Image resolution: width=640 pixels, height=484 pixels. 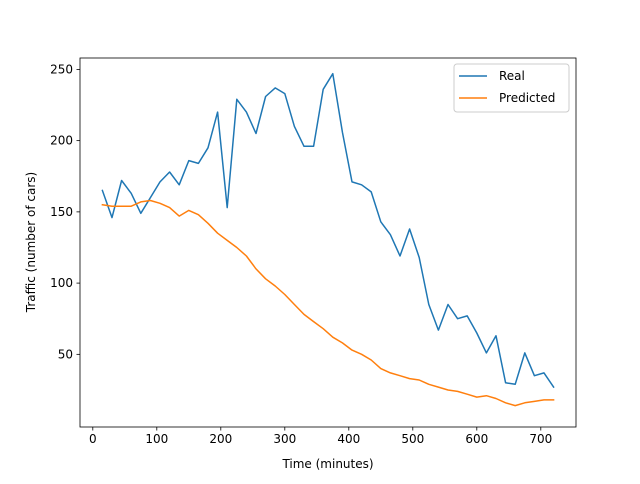 I want to click on y-tick-label: 200, so click(x=61, y=141).